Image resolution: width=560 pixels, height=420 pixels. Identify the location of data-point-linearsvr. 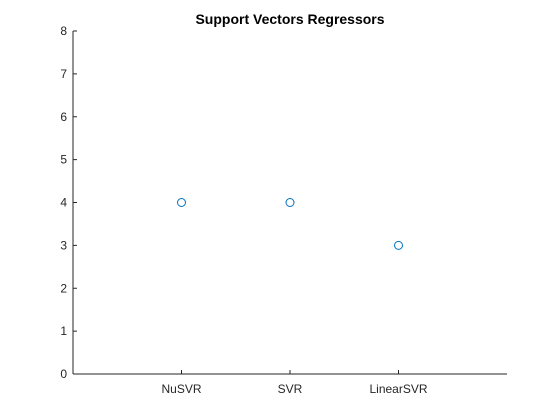
(398, 245).